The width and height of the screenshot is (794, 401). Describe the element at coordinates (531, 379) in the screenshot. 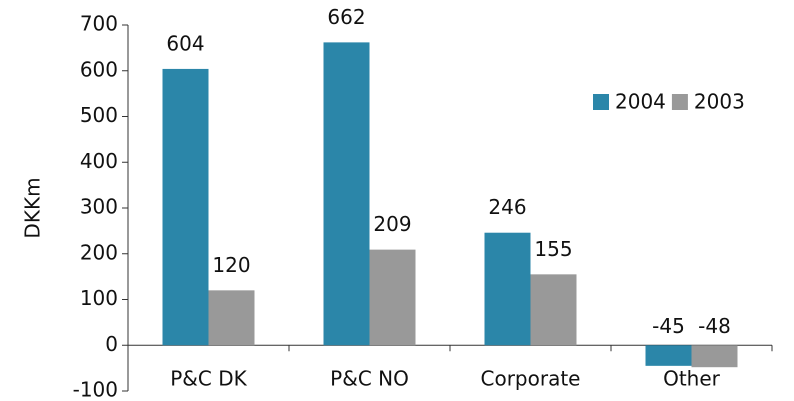

I see `x-tick-label: Corporate` at that location.